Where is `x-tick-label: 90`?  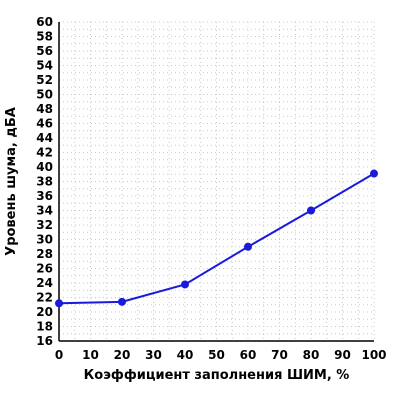 x-tick-label: 90 is located at coordinates (342, 355).